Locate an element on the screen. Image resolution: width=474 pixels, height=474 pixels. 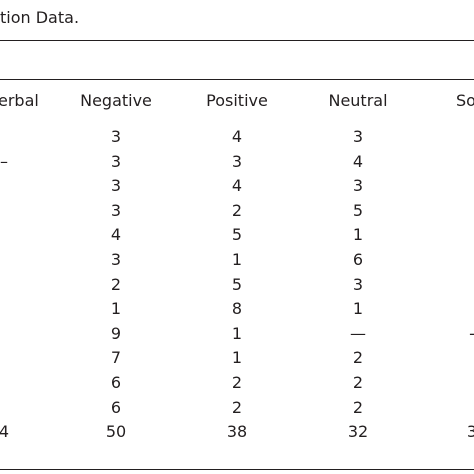
total-row-positive-cell: 38 is located at coordinates (237, 431).